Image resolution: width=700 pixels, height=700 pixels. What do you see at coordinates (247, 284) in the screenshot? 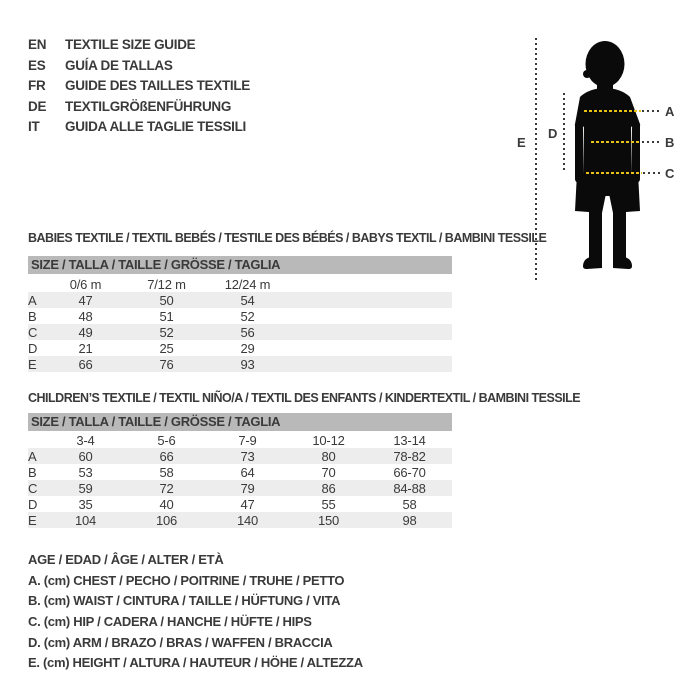
I see `column-header: 12/24 m` at bounding box center [247, 284].